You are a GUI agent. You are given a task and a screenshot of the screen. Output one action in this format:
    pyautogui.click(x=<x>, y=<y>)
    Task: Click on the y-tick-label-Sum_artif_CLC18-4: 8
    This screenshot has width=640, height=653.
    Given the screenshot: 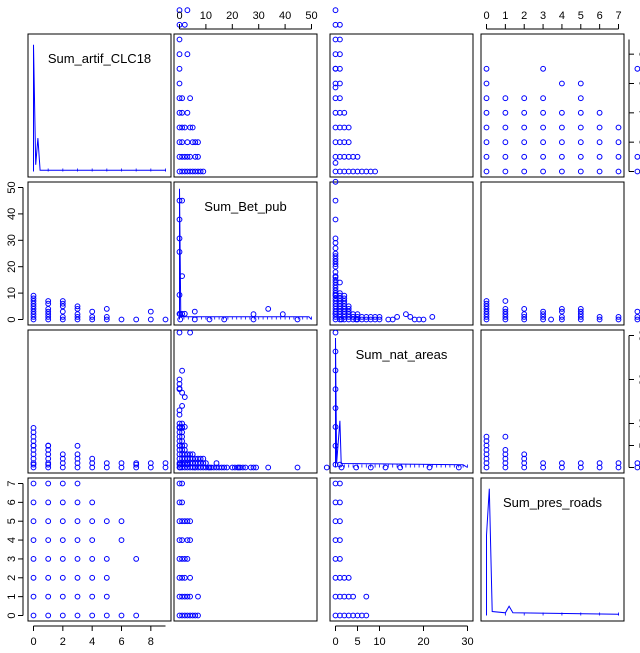 What is the action you would take?
    pyautogui.click(x=639, y=54)
    